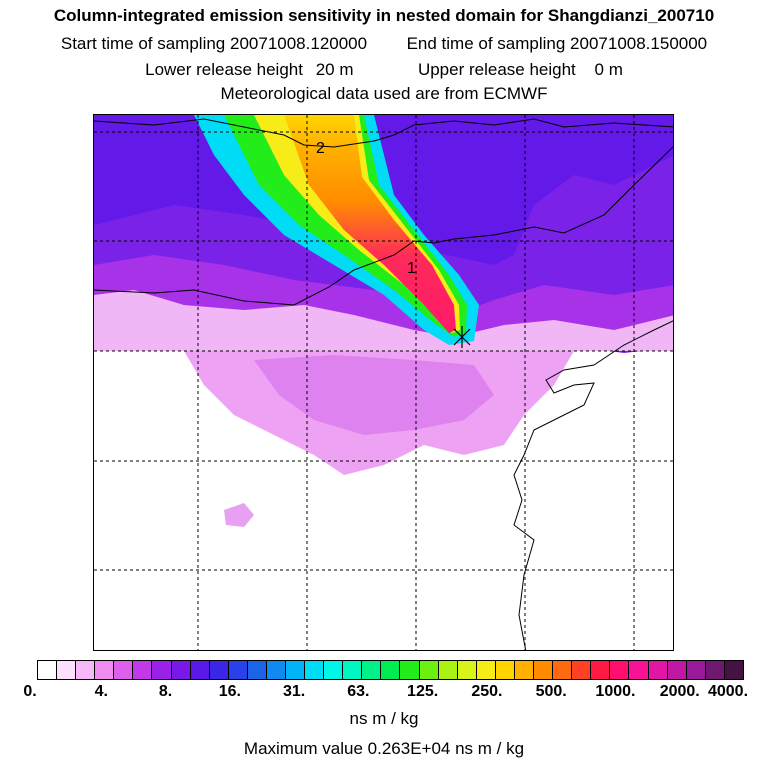 Image resolution: width=768 pixels, height=768 pixels. Describe the element at coordinates (608, 69) in the screenshot. I see `upper-release-value: 0 m` at that location.